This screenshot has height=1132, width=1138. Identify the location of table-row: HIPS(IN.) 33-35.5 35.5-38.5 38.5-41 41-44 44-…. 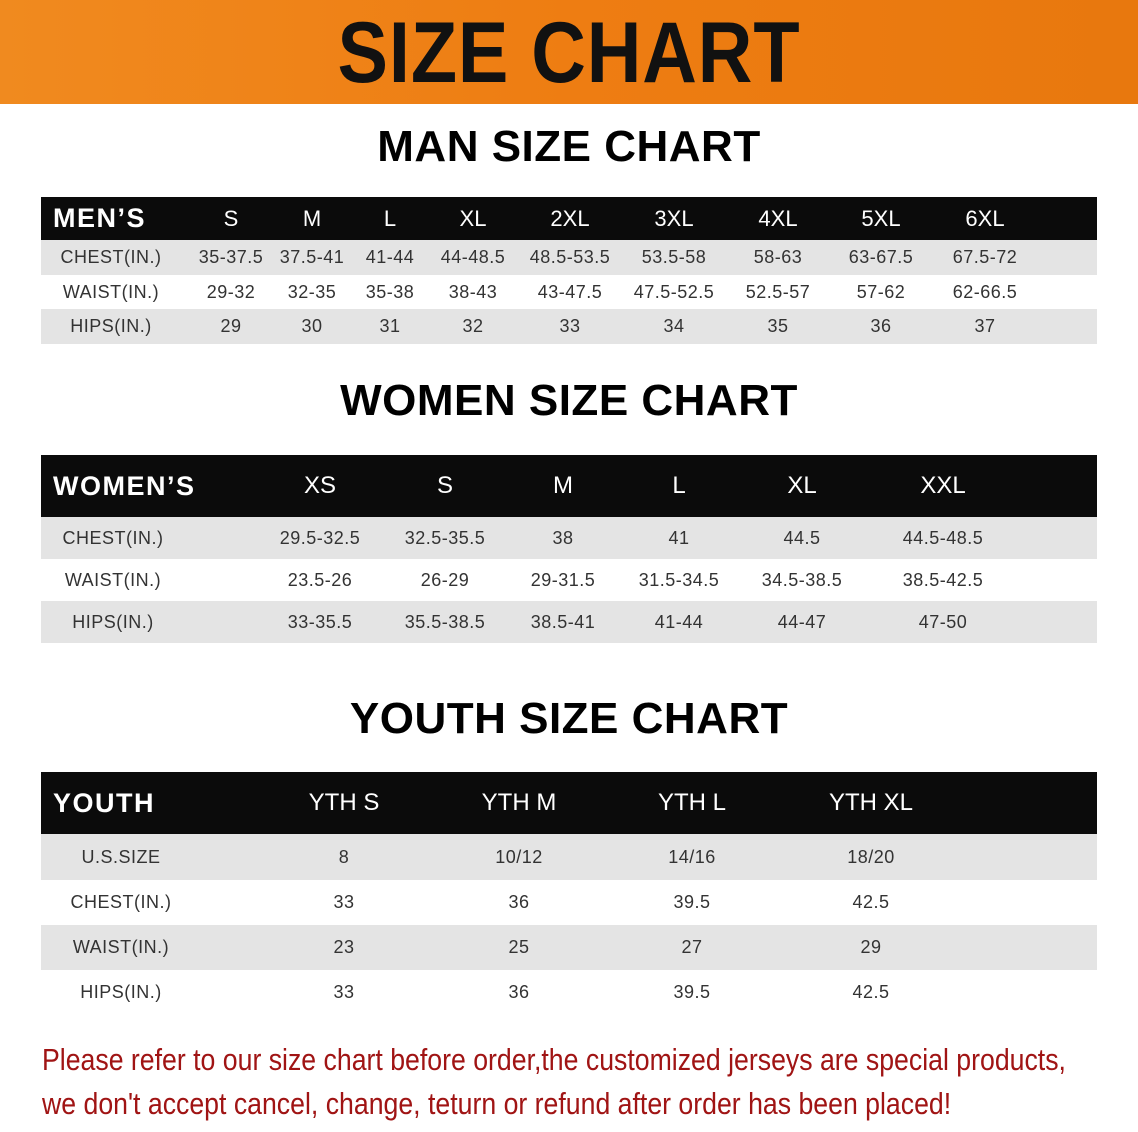
(569, 622).